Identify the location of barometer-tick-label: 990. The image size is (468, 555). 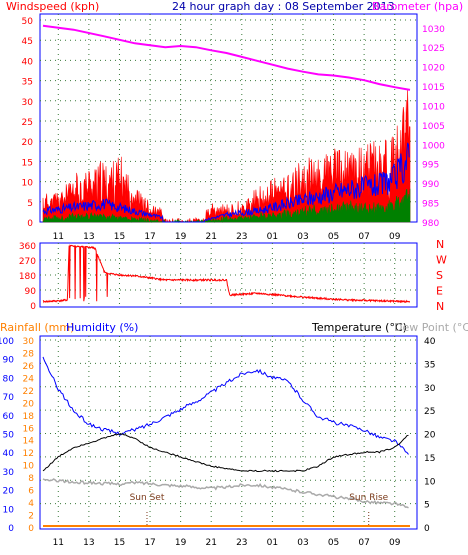
(430, 185).